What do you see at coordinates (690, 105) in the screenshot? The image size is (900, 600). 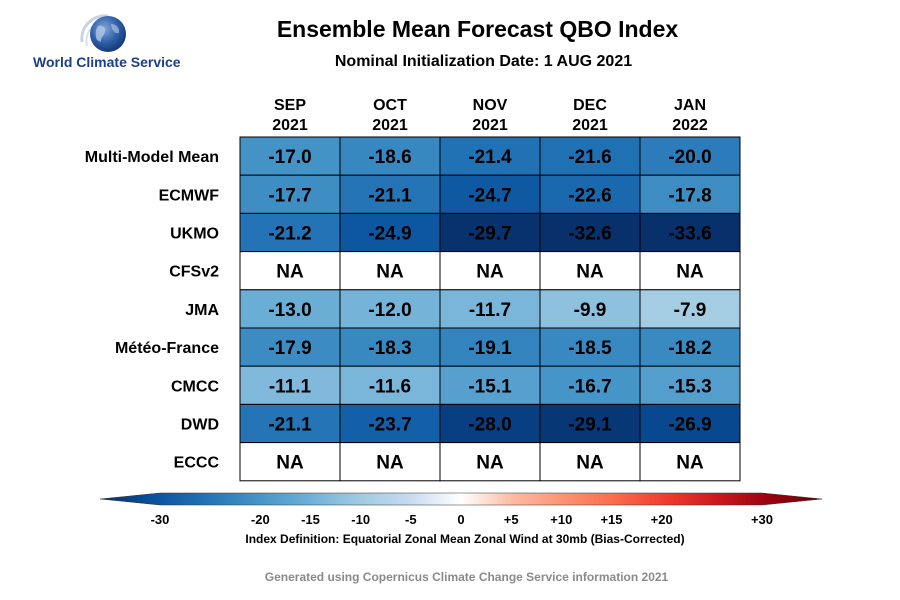 I see `column-header-month: JAN` at bounding box center [690, 105].